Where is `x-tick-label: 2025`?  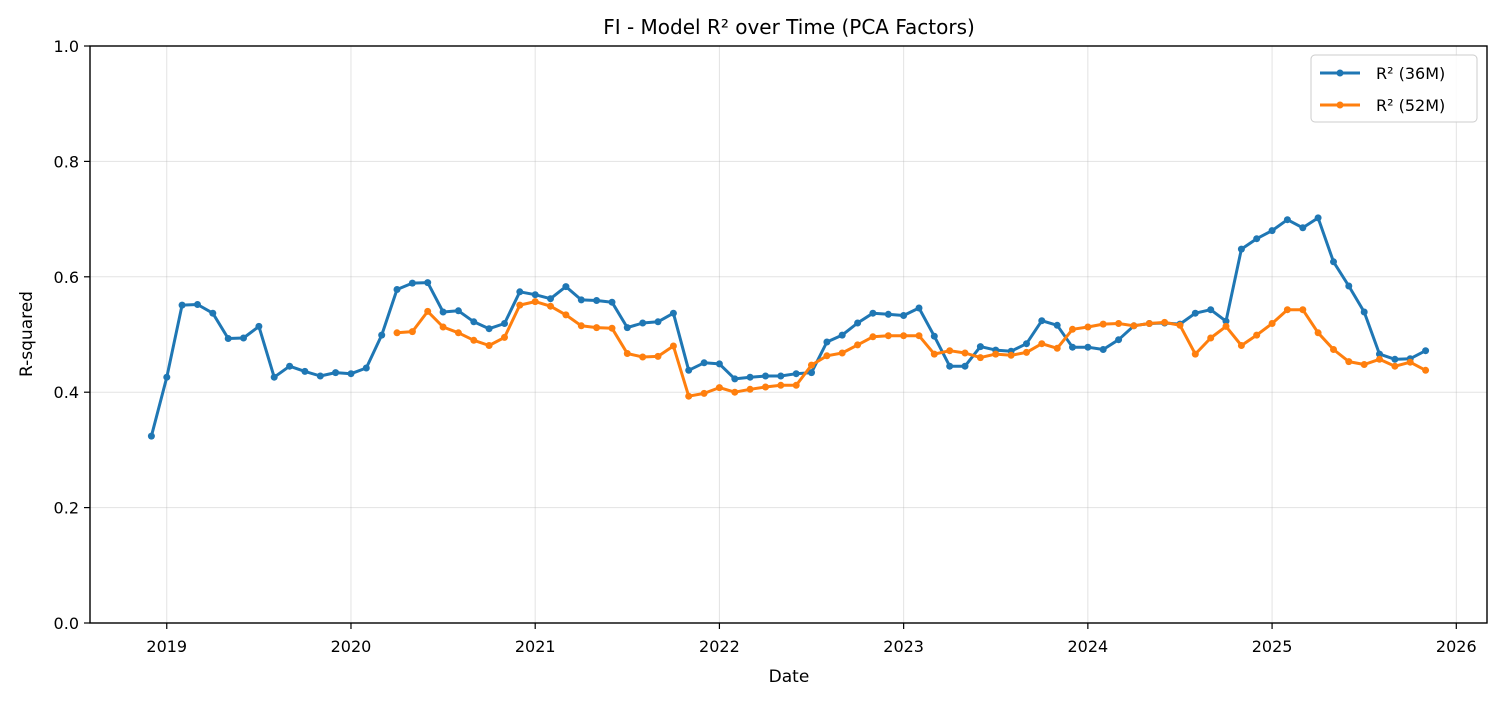
x-tick-label: 2025 is located at coordinates (1272, 646).